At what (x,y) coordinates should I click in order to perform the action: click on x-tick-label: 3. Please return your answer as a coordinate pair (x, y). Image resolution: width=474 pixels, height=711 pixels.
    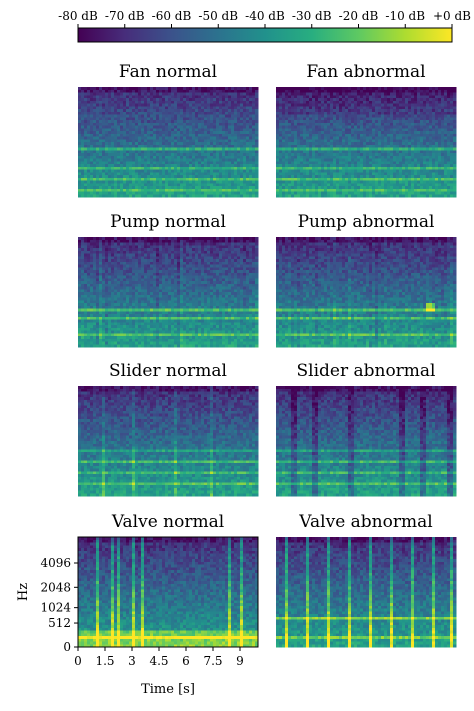
    Looking at the image, I should click on (132, 661).